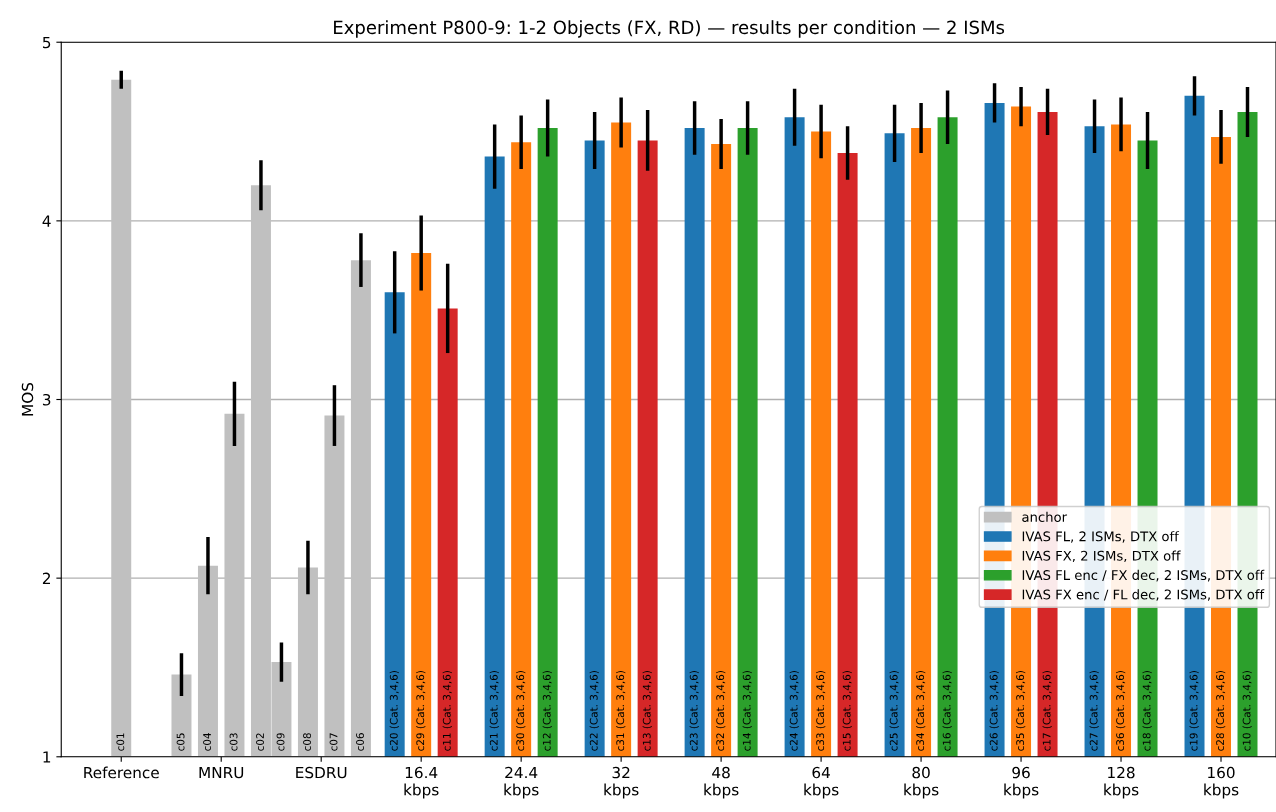 This screenshot has width=1276, height=812. I want to click on data-label: c36 (Cat. 3,4,6), so click(1121, 711).